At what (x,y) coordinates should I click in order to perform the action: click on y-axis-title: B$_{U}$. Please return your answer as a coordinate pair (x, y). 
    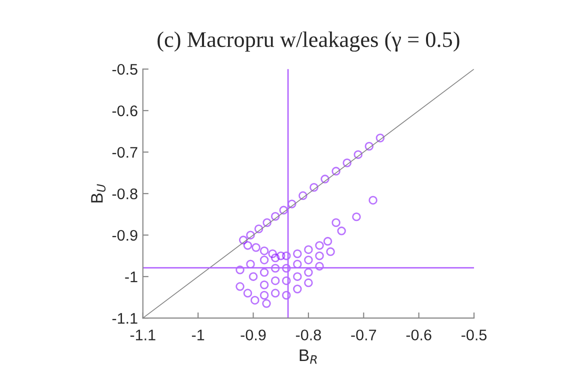
    Looking at the image, I should click on (98, 193).